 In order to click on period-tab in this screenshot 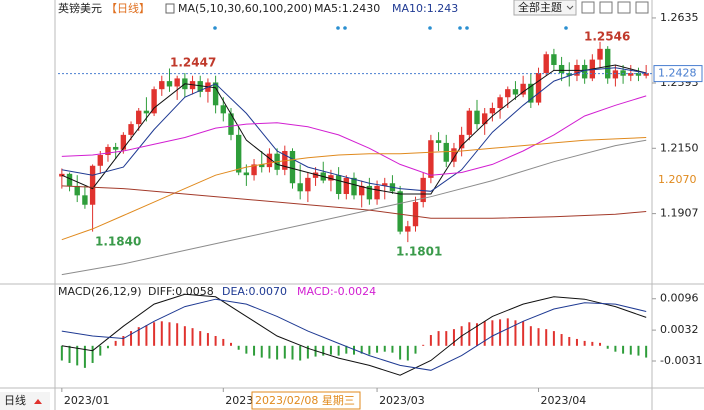, I will do `click(25, 401)`.